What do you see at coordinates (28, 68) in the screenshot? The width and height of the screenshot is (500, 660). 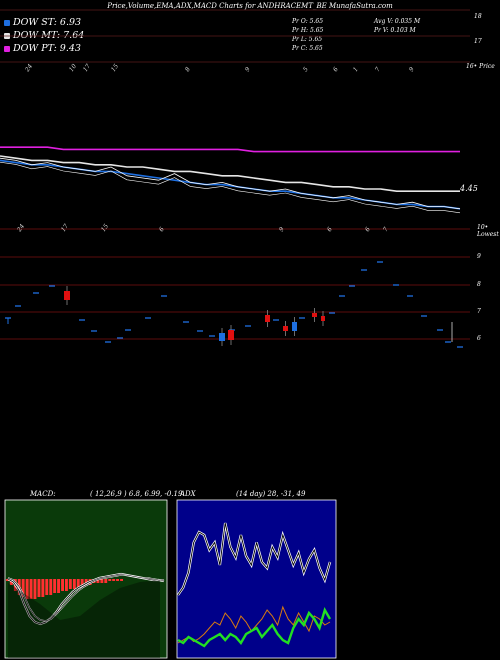 I see `price-date-label: 24` at bounding box center [28, 68].